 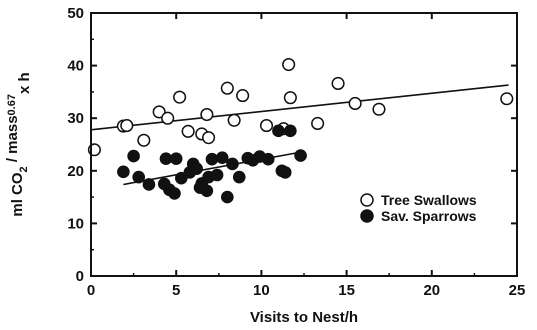 What do you see at coordinates (75, 223) in the screenshot?
I see `y-tick-label: 10` at bounding box center [75, 223].